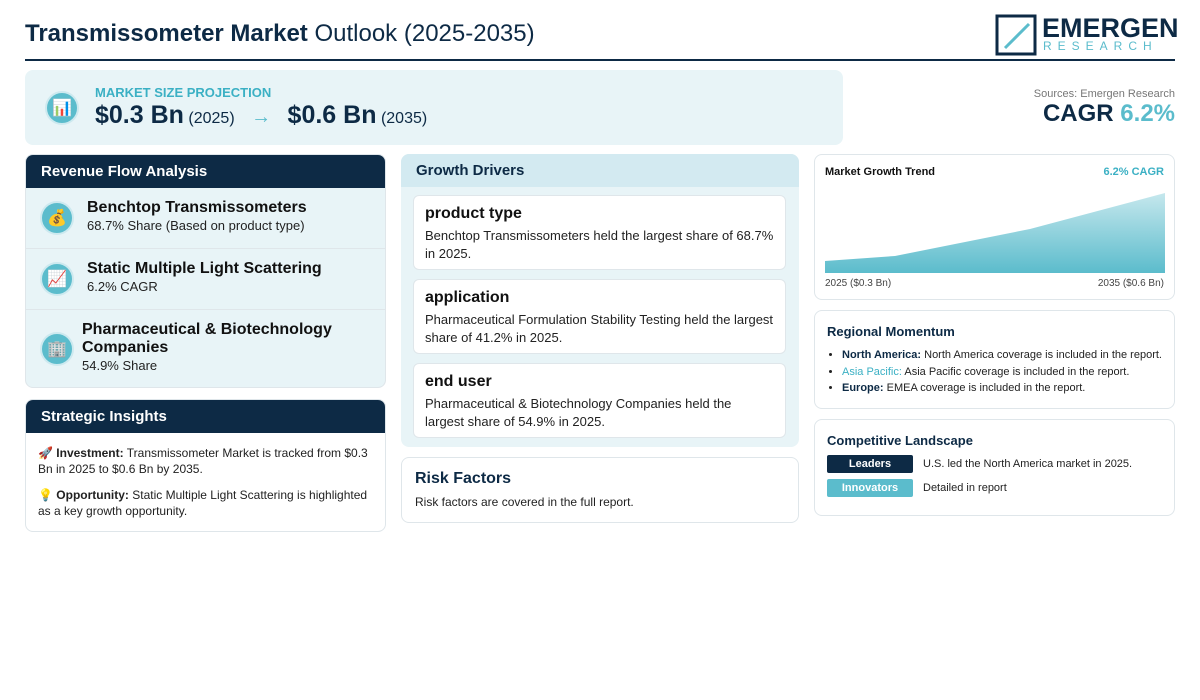 Image resolution: width=1200 pixels, height=700 pixels. Describe the element at coordinates (120, 365) in the screenshot. I see `item-detail: 54.9% Share` at that location.